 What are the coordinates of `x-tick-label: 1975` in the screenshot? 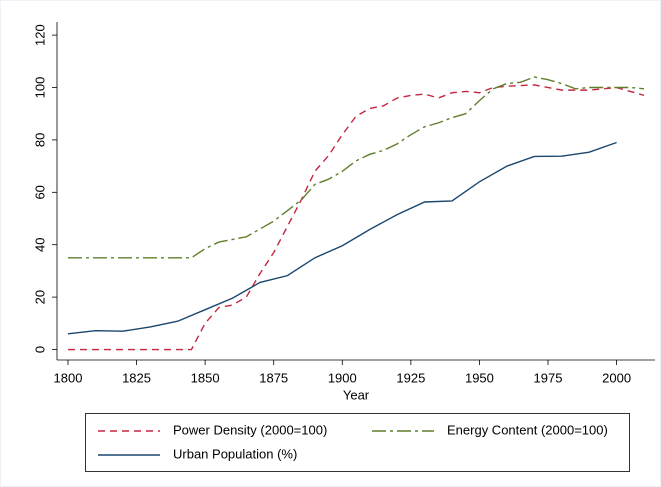 It's located at (548, 377).